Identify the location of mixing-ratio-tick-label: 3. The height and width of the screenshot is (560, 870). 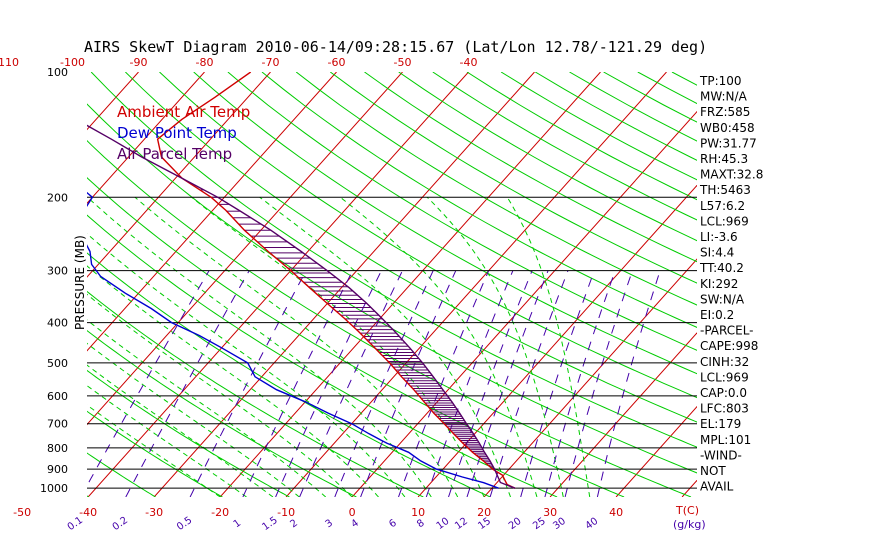
(330, 524).